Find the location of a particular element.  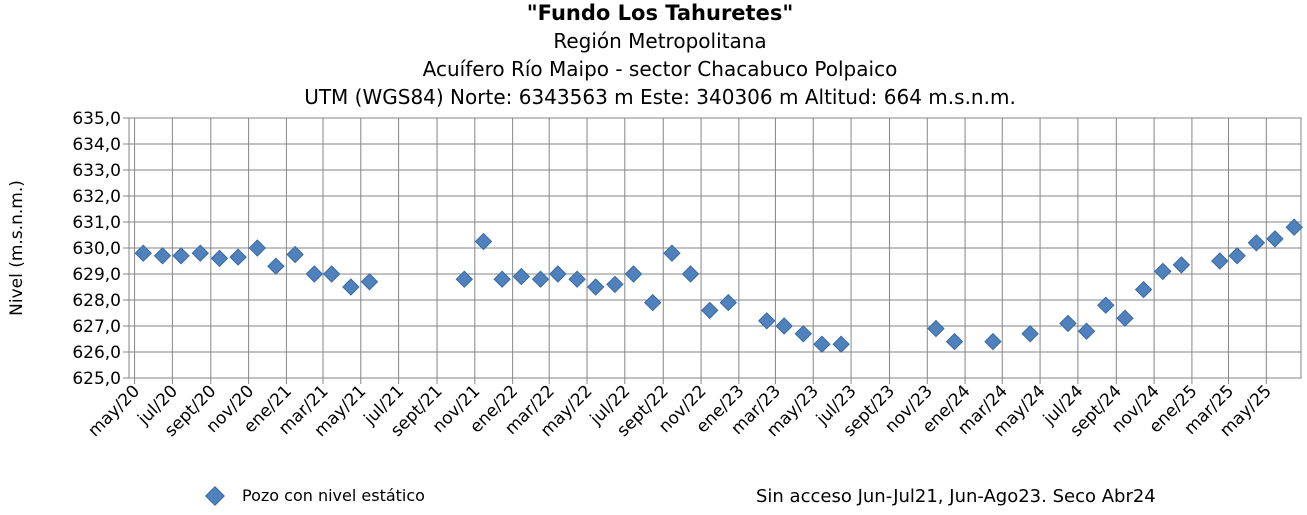

diamond-marker-icon is located at coordinates (215, 495).